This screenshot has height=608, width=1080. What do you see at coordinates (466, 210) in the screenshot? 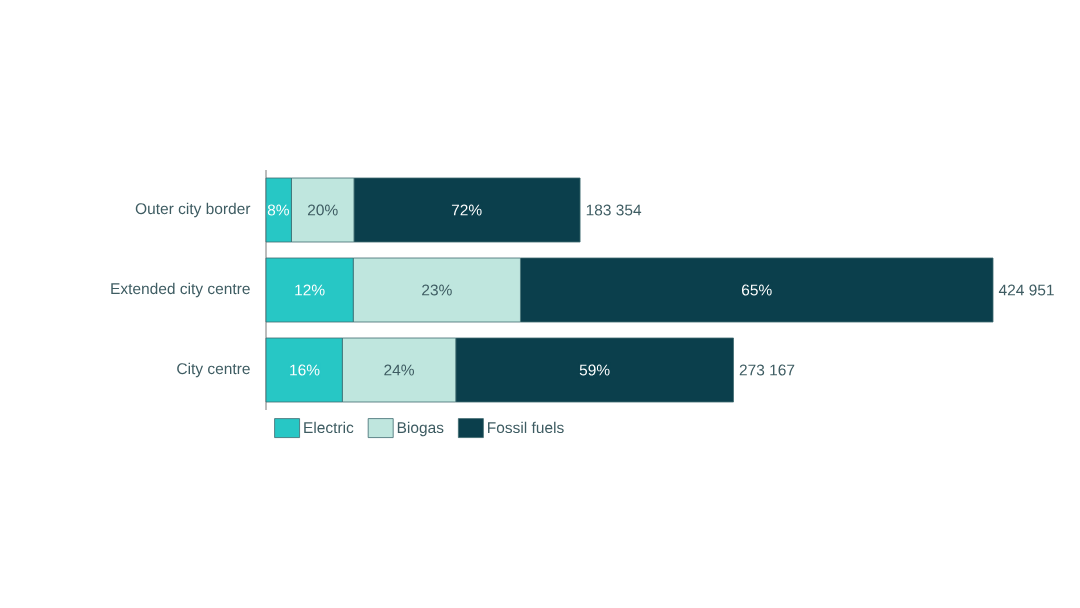
I see `annotation: 72%` at bounding box center [466, 210].